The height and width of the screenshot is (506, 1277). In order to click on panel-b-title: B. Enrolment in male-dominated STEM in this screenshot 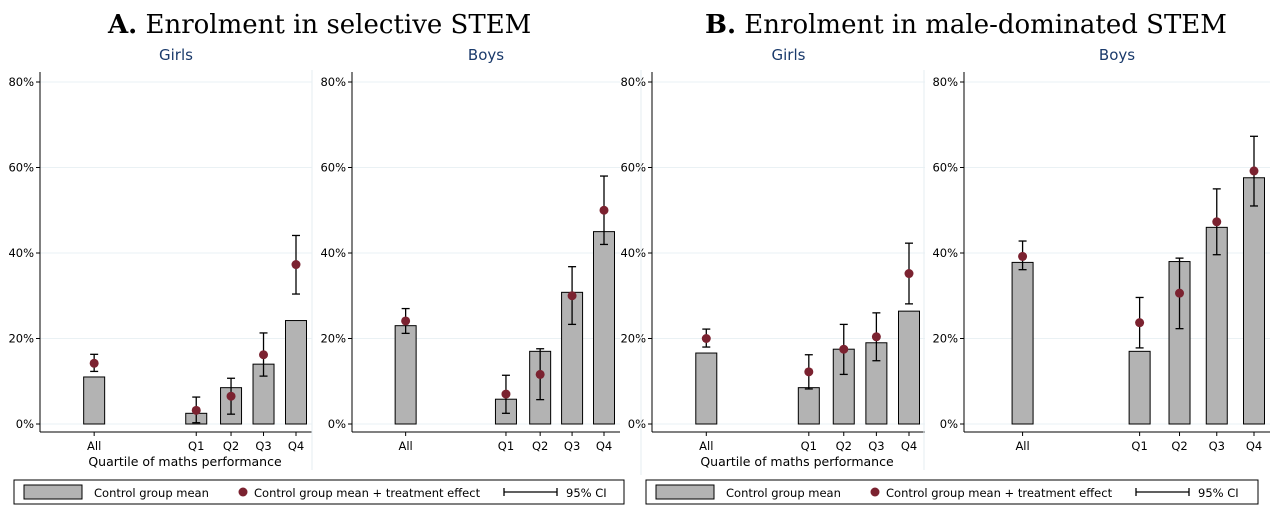, I will do `click(966, 25)`.